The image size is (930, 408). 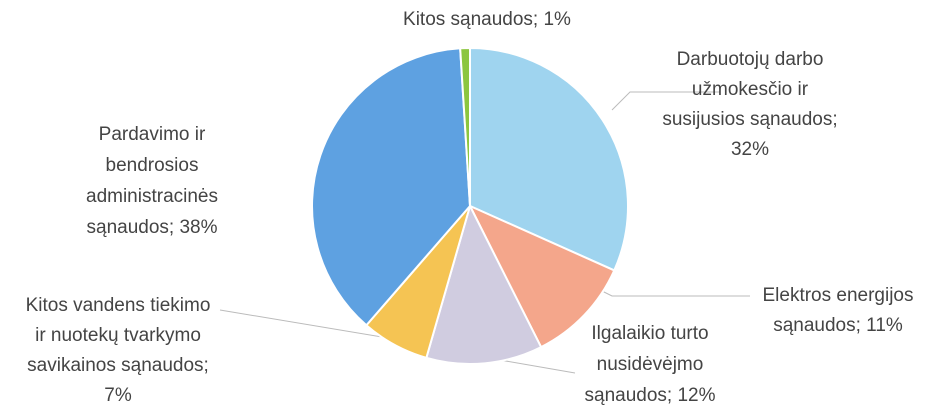 What do you see at coordinates (118, 395) in the screenshot?
I see `data-label-line: 7%` at bounding box center [118, 395].